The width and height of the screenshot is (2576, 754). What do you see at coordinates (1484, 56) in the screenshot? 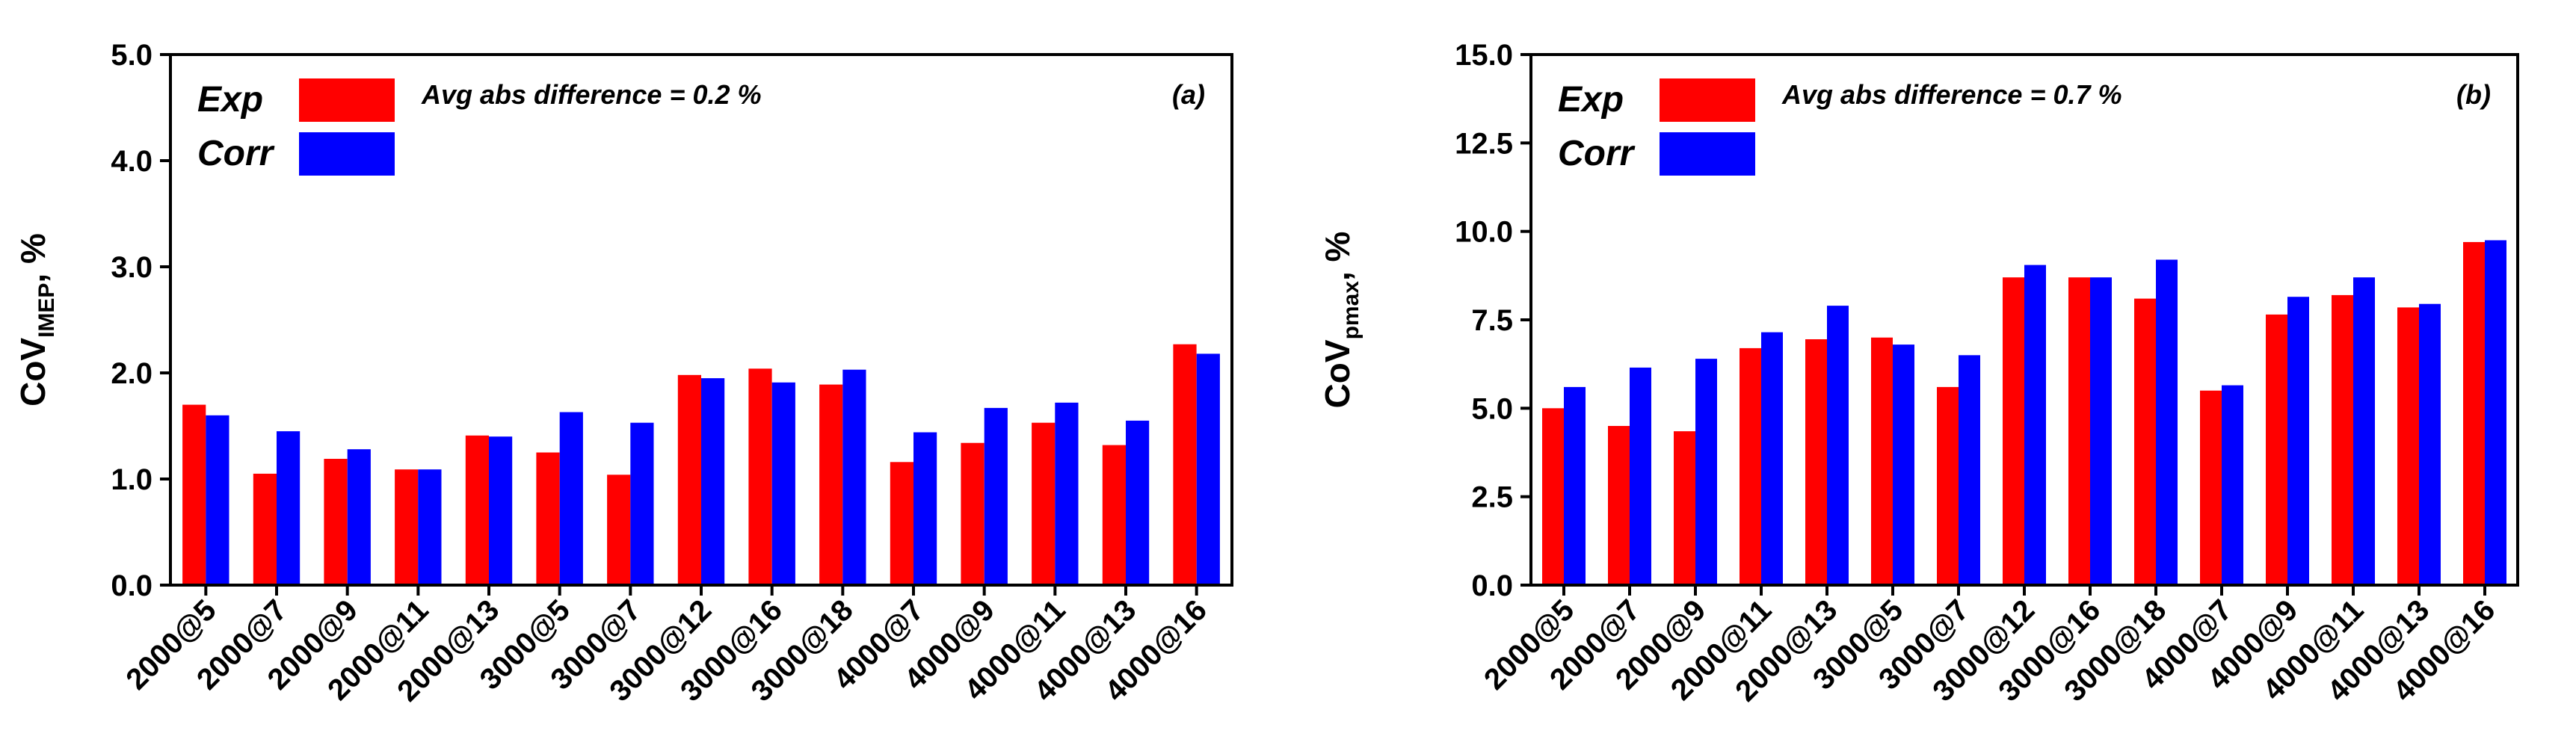
I see `y-tick-label: 15.0` at bounding box center [1484, 56].